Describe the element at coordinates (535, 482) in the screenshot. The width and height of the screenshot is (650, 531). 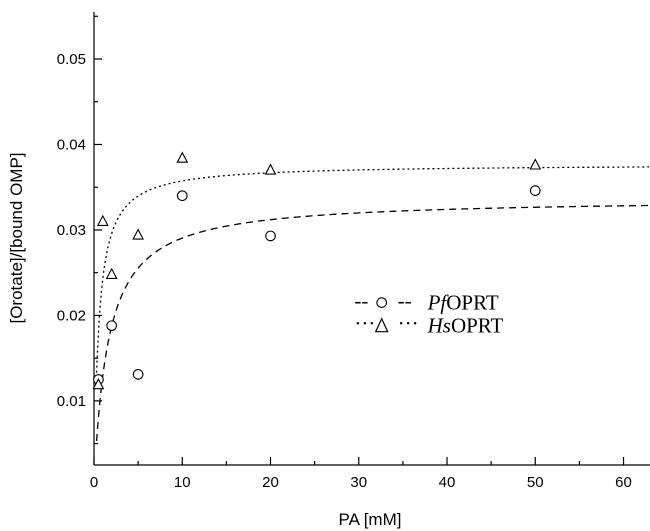
I see `x-tick-label: 50` at that location.